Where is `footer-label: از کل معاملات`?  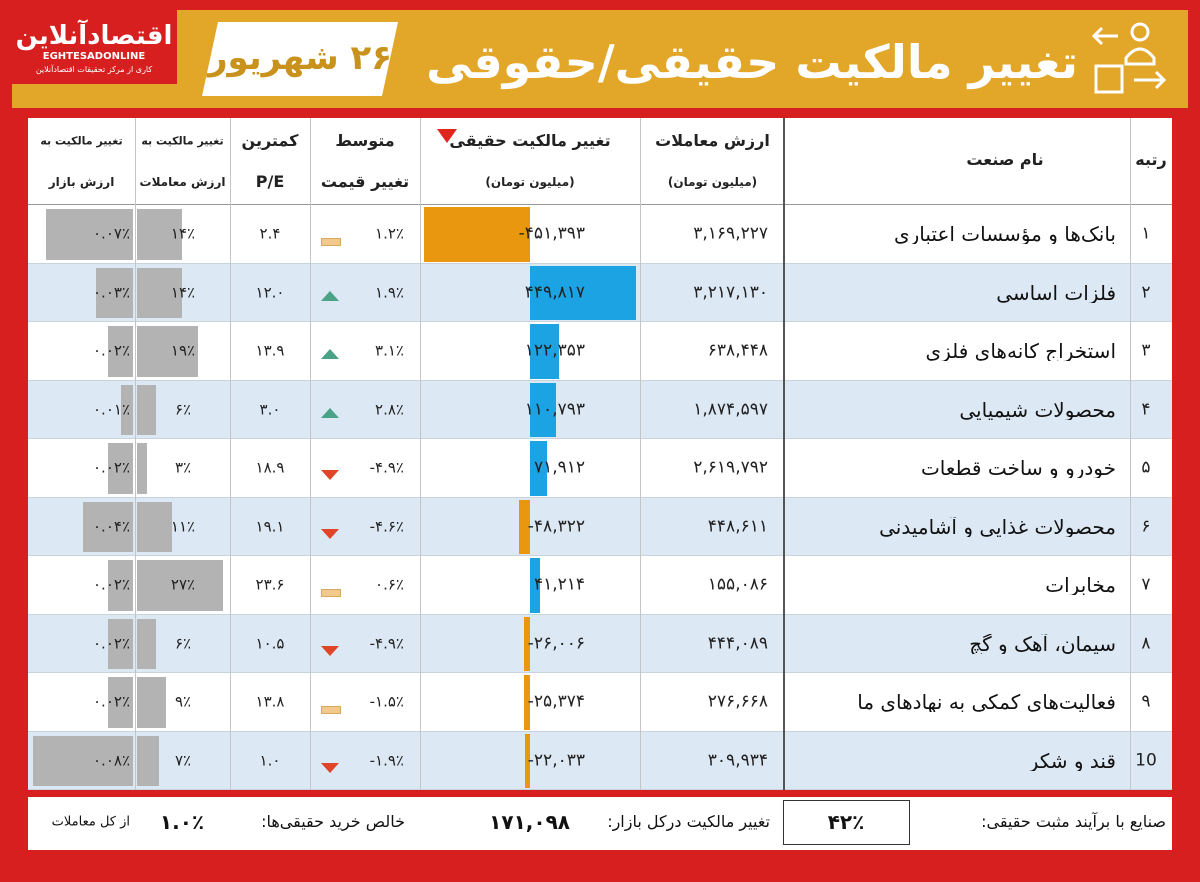 footer-label: از کل معاملات is located at coordinates (90, 822).